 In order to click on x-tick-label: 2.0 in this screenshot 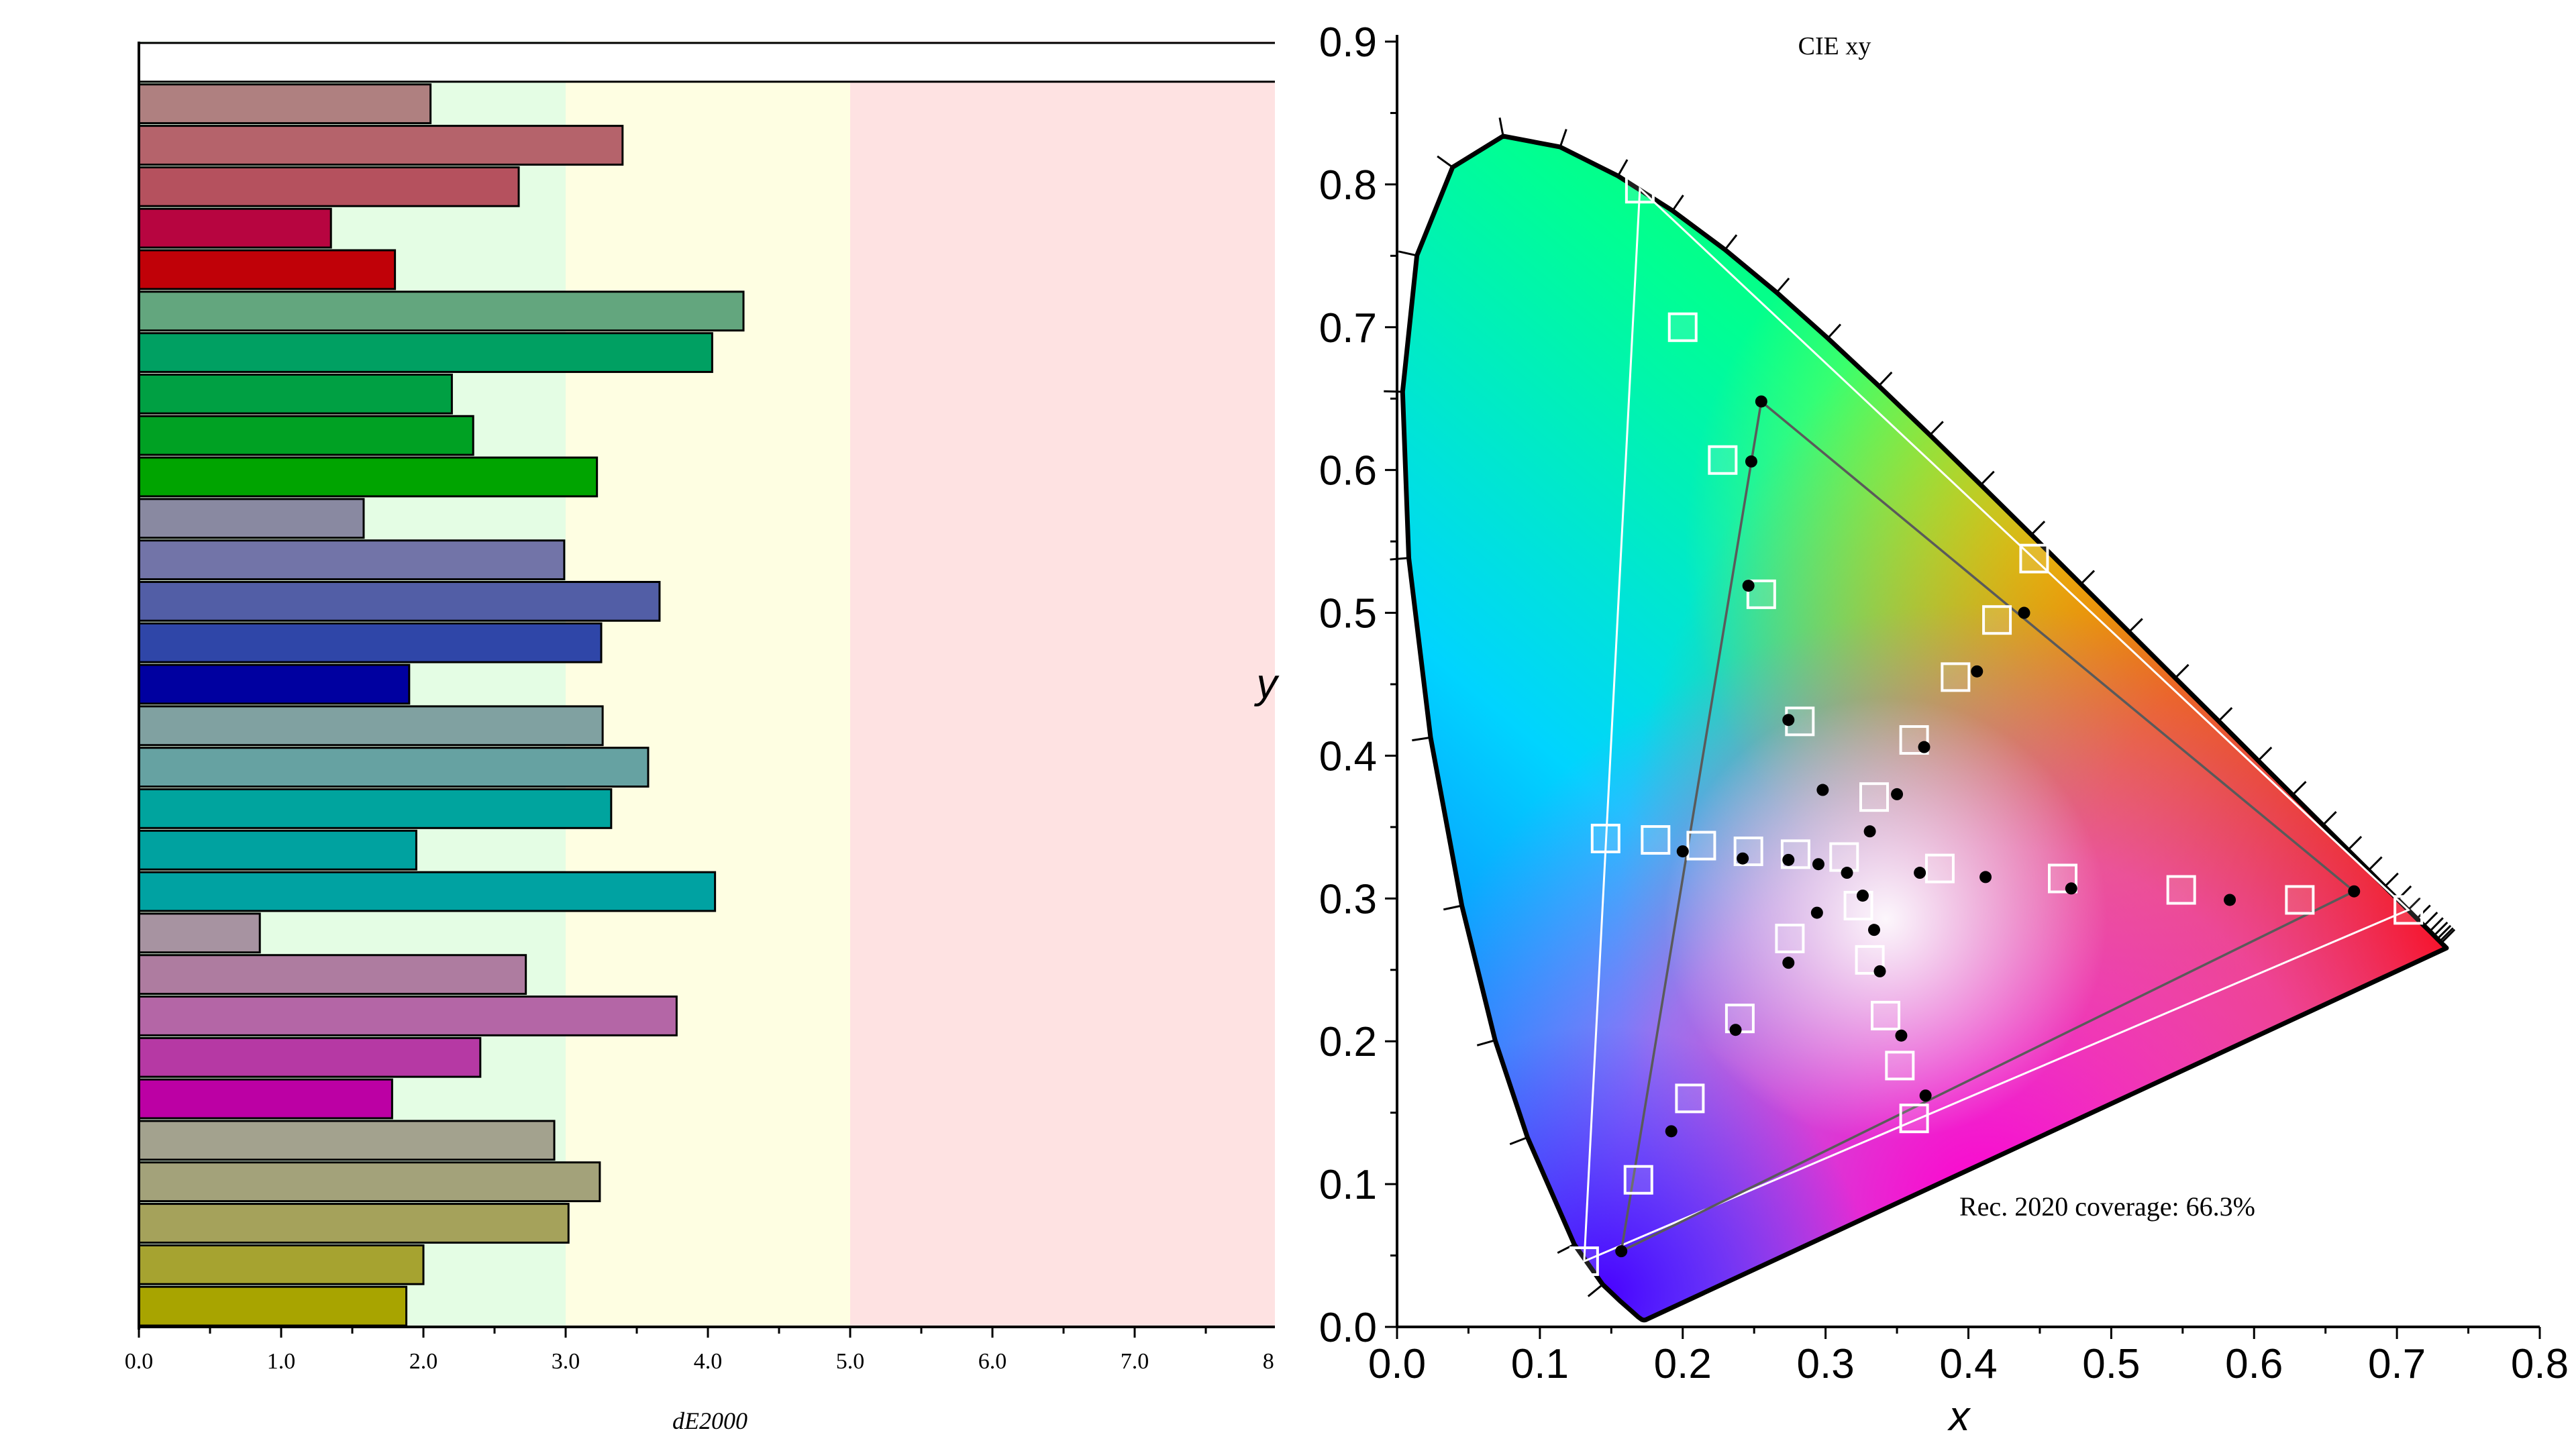, I will do `click(423, 1361)`.